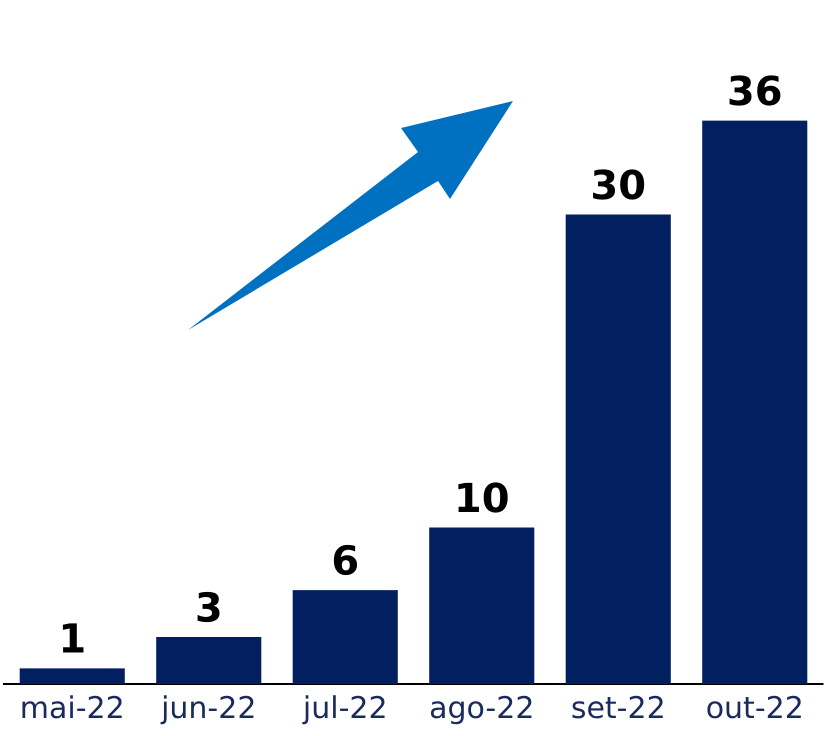  What do you see at coordinates (482, 499) in the screenshot?
I see `data-label: 10` at bounding box center [482, 499].